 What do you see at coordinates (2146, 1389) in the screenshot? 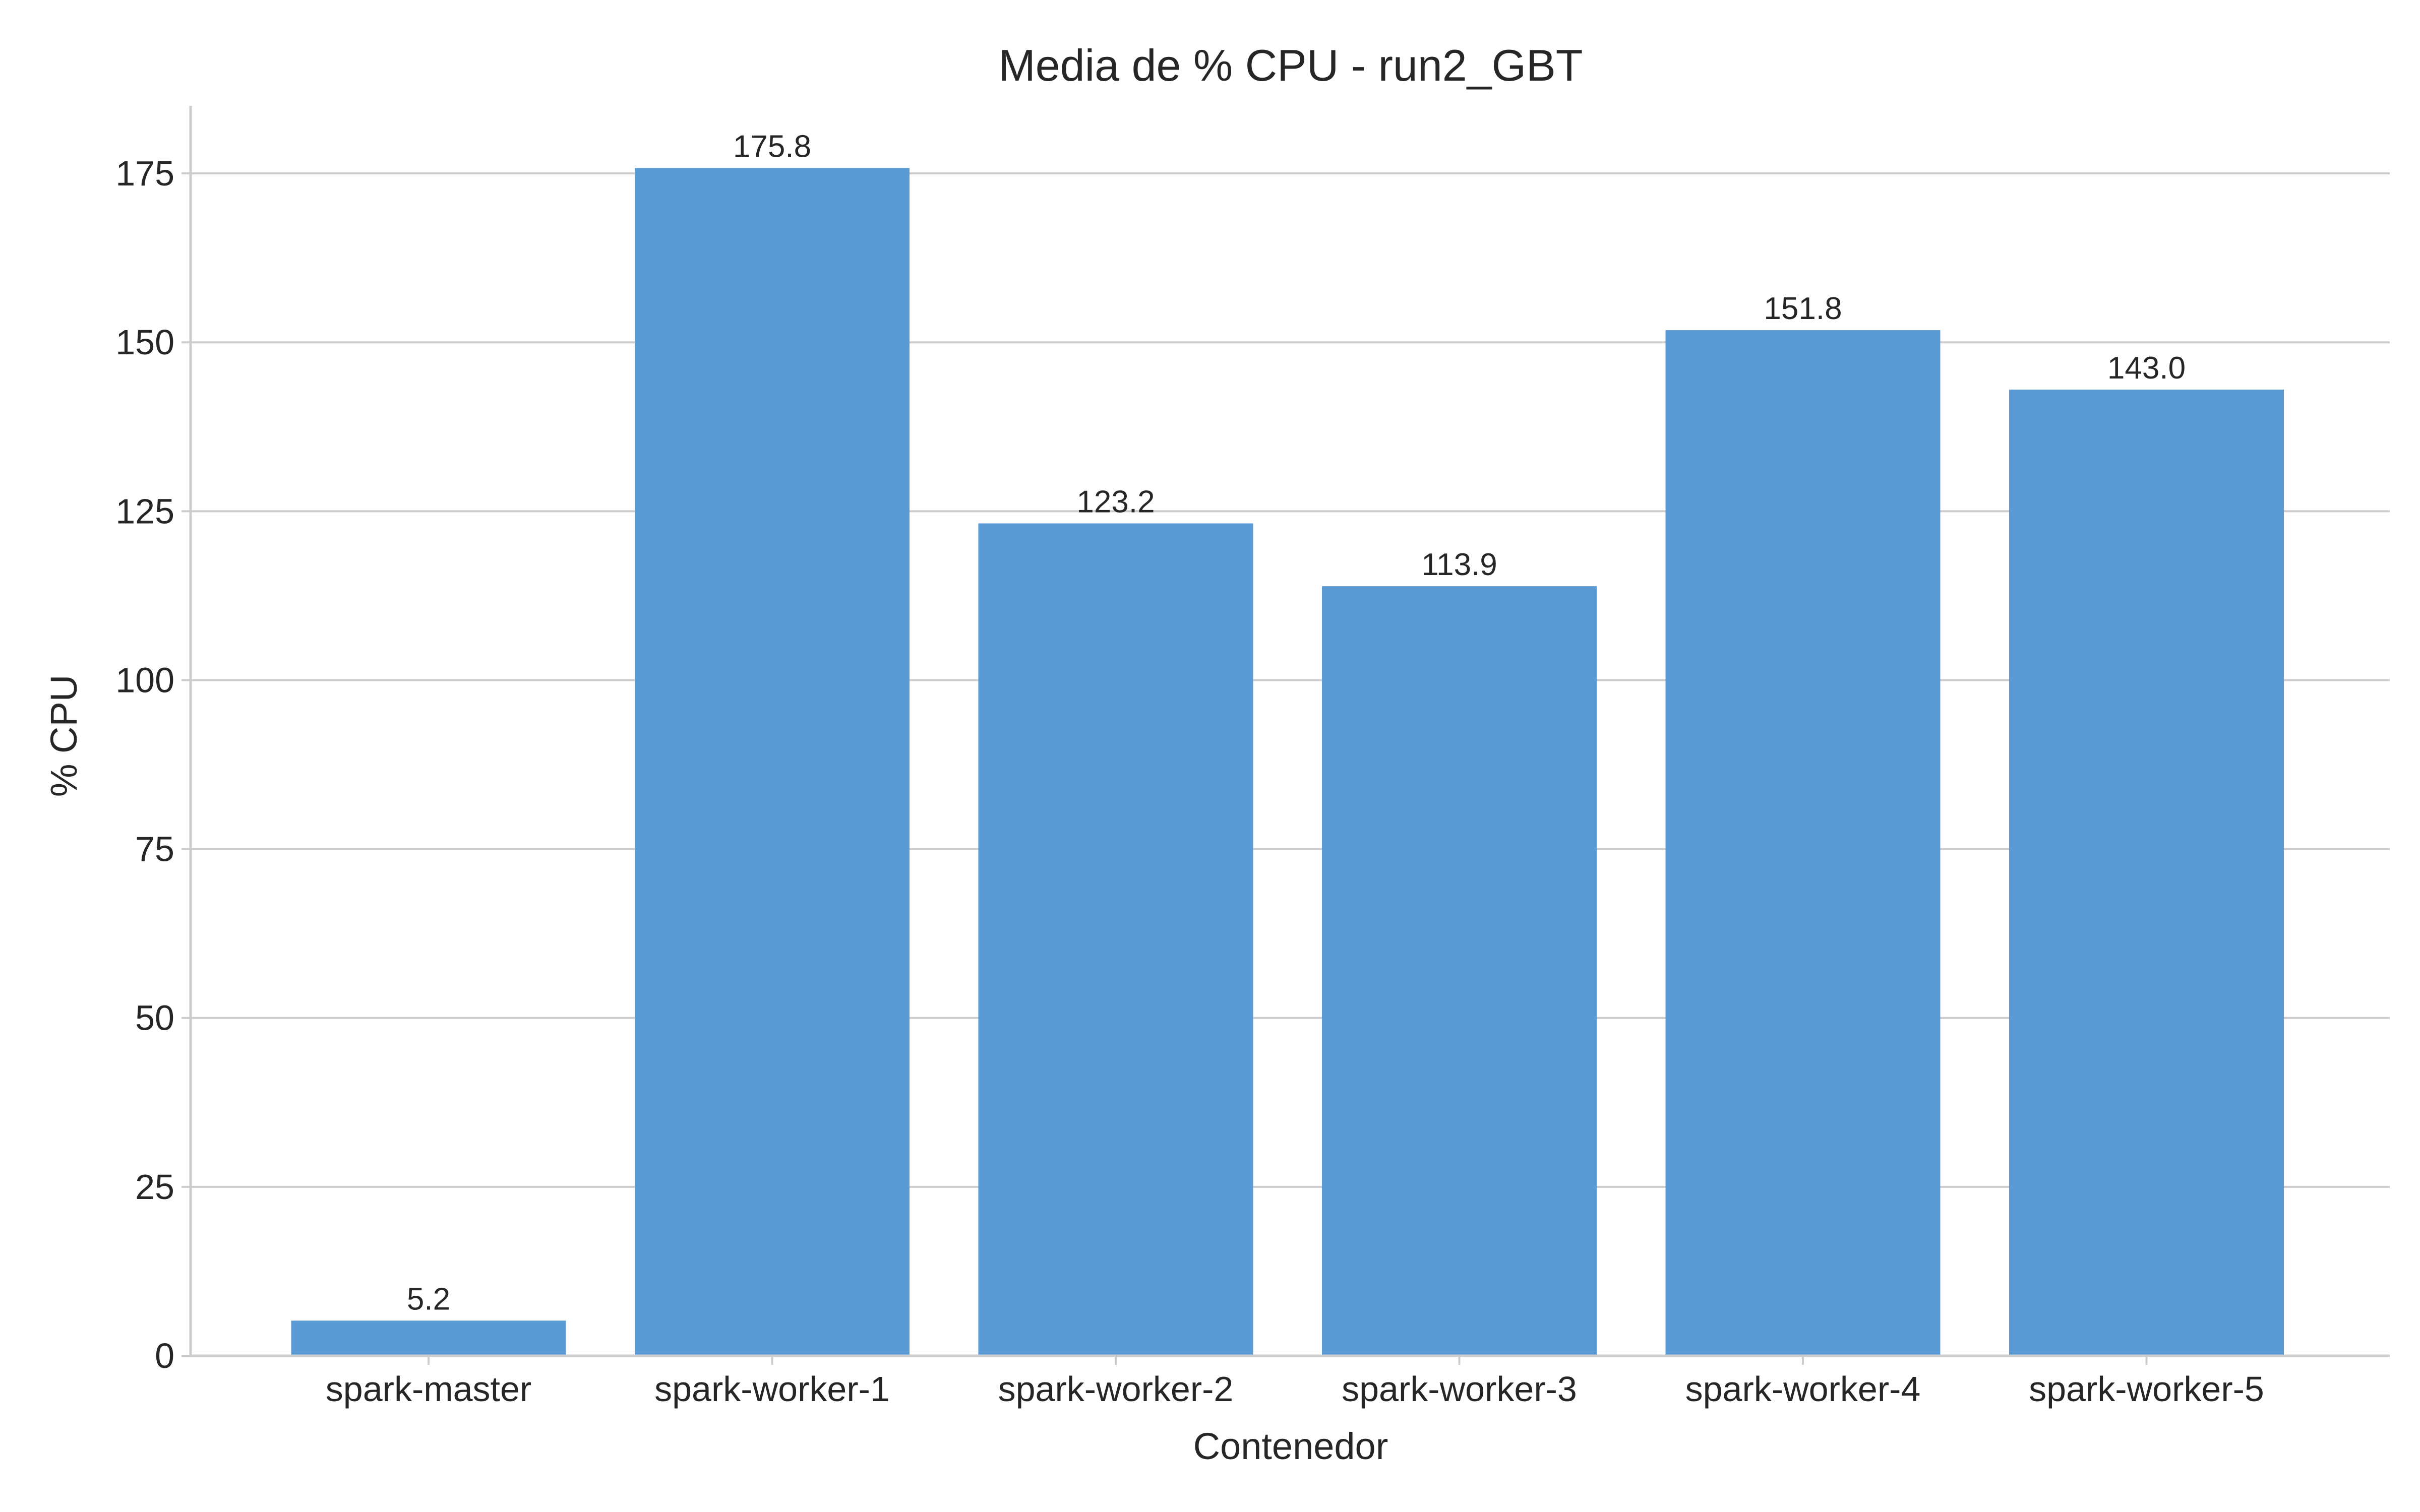
I see `x-tick-label: spark-worker-5` at bounding box center [2146, 1389].